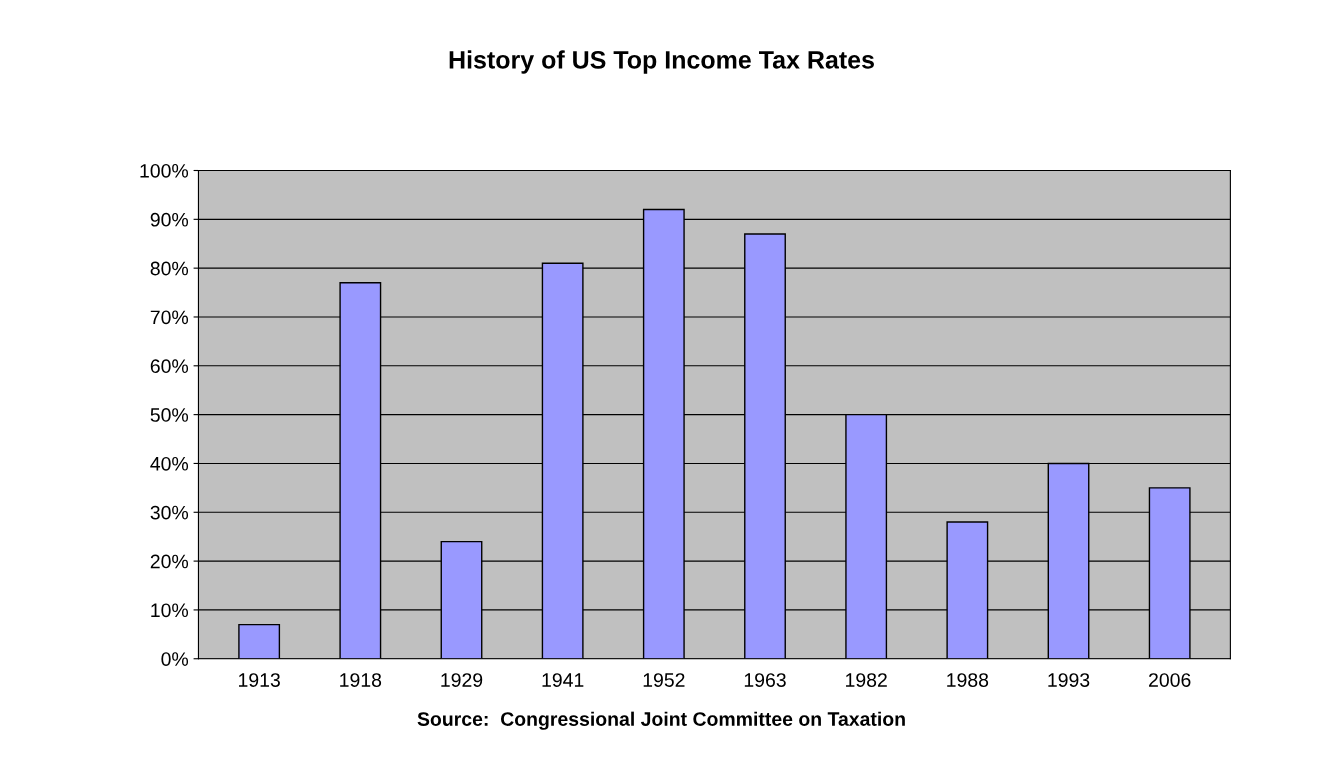 The width and height of the screenshot is (1323, 775). What do you see at coordinates (361, 680) in the screenshot?
I see `x-tick-label: 1918` at bounding box center [361, 680].